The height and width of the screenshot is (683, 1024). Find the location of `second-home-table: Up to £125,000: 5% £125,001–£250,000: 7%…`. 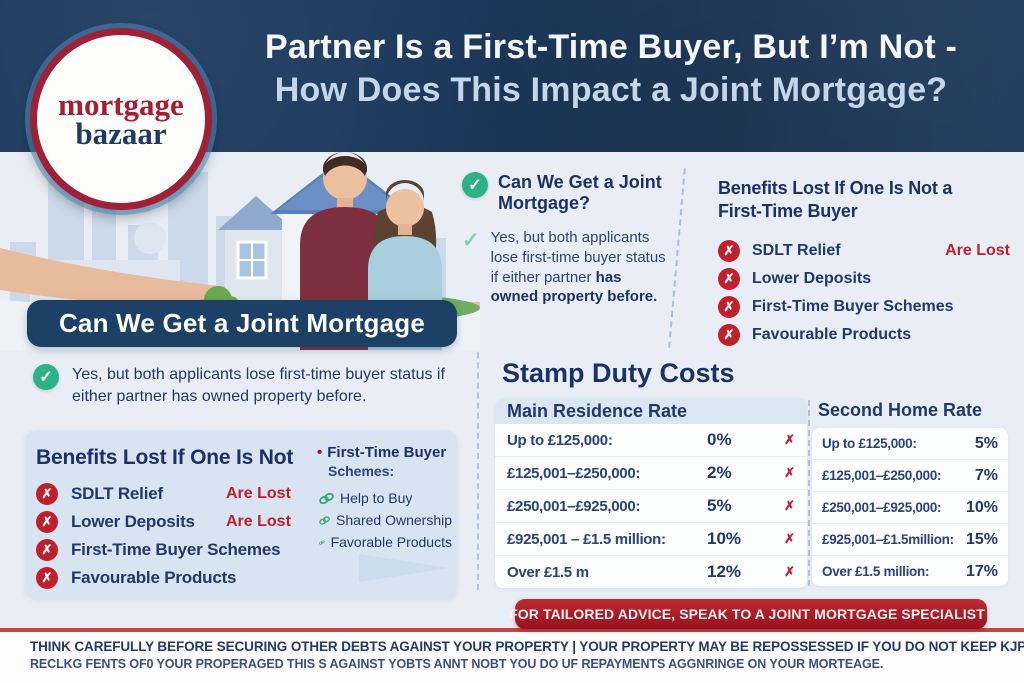

second-home-table: Up to £125,000: 5% £125,001–£250,000: 7%… is located at coordinates (910, 507).